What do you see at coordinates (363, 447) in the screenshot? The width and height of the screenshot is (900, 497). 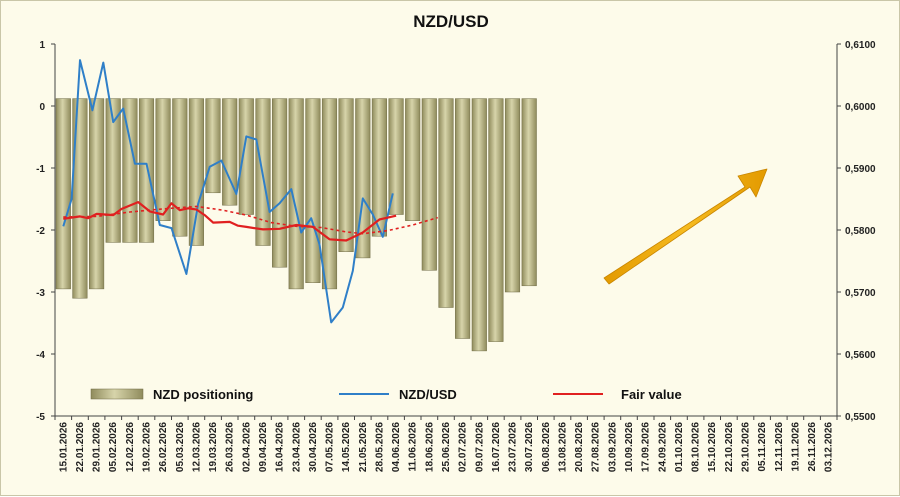 I see `x-tick-label: 21.05.2026` at bounding box center [363, 447].